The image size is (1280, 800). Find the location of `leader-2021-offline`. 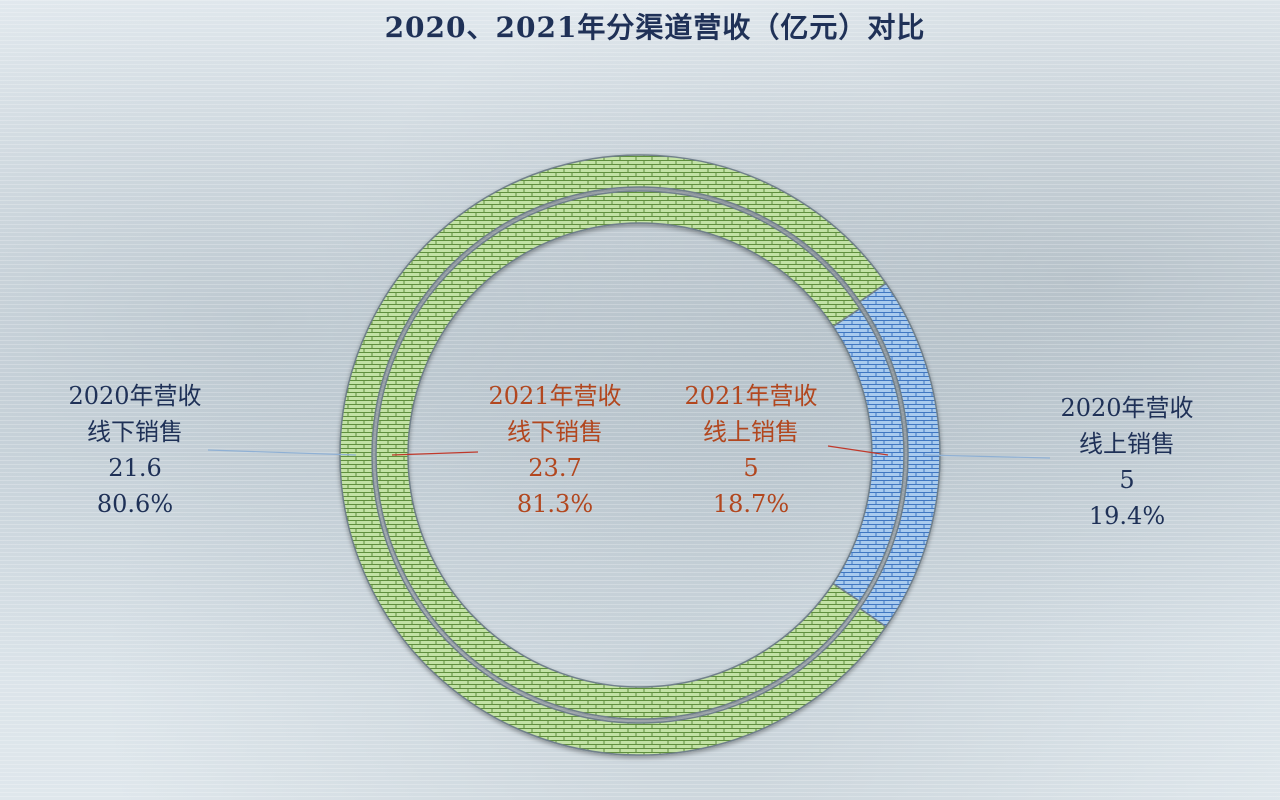

leader-2021-offline is located at coordinates (435, 453).